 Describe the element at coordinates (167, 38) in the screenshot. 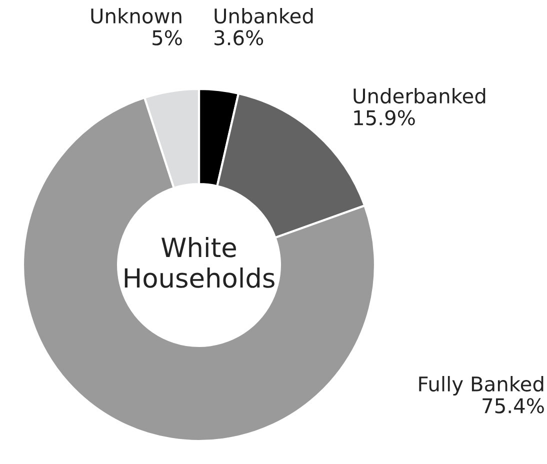

I see `data-label: 5%` at that location.